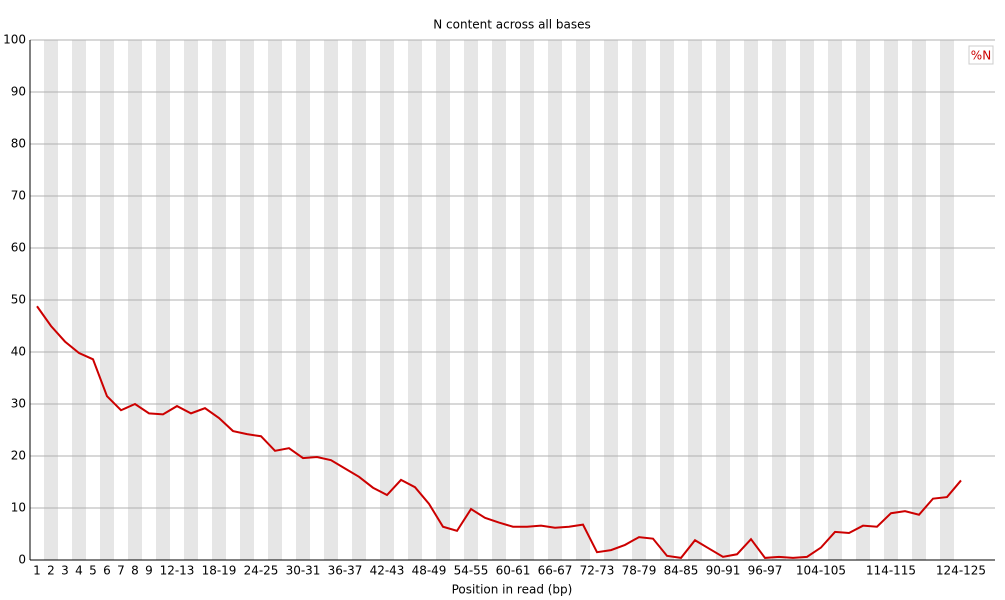 This screenshot has height=600, width=1005. I want to click on x-tick-label: 4, so click(79, 571).